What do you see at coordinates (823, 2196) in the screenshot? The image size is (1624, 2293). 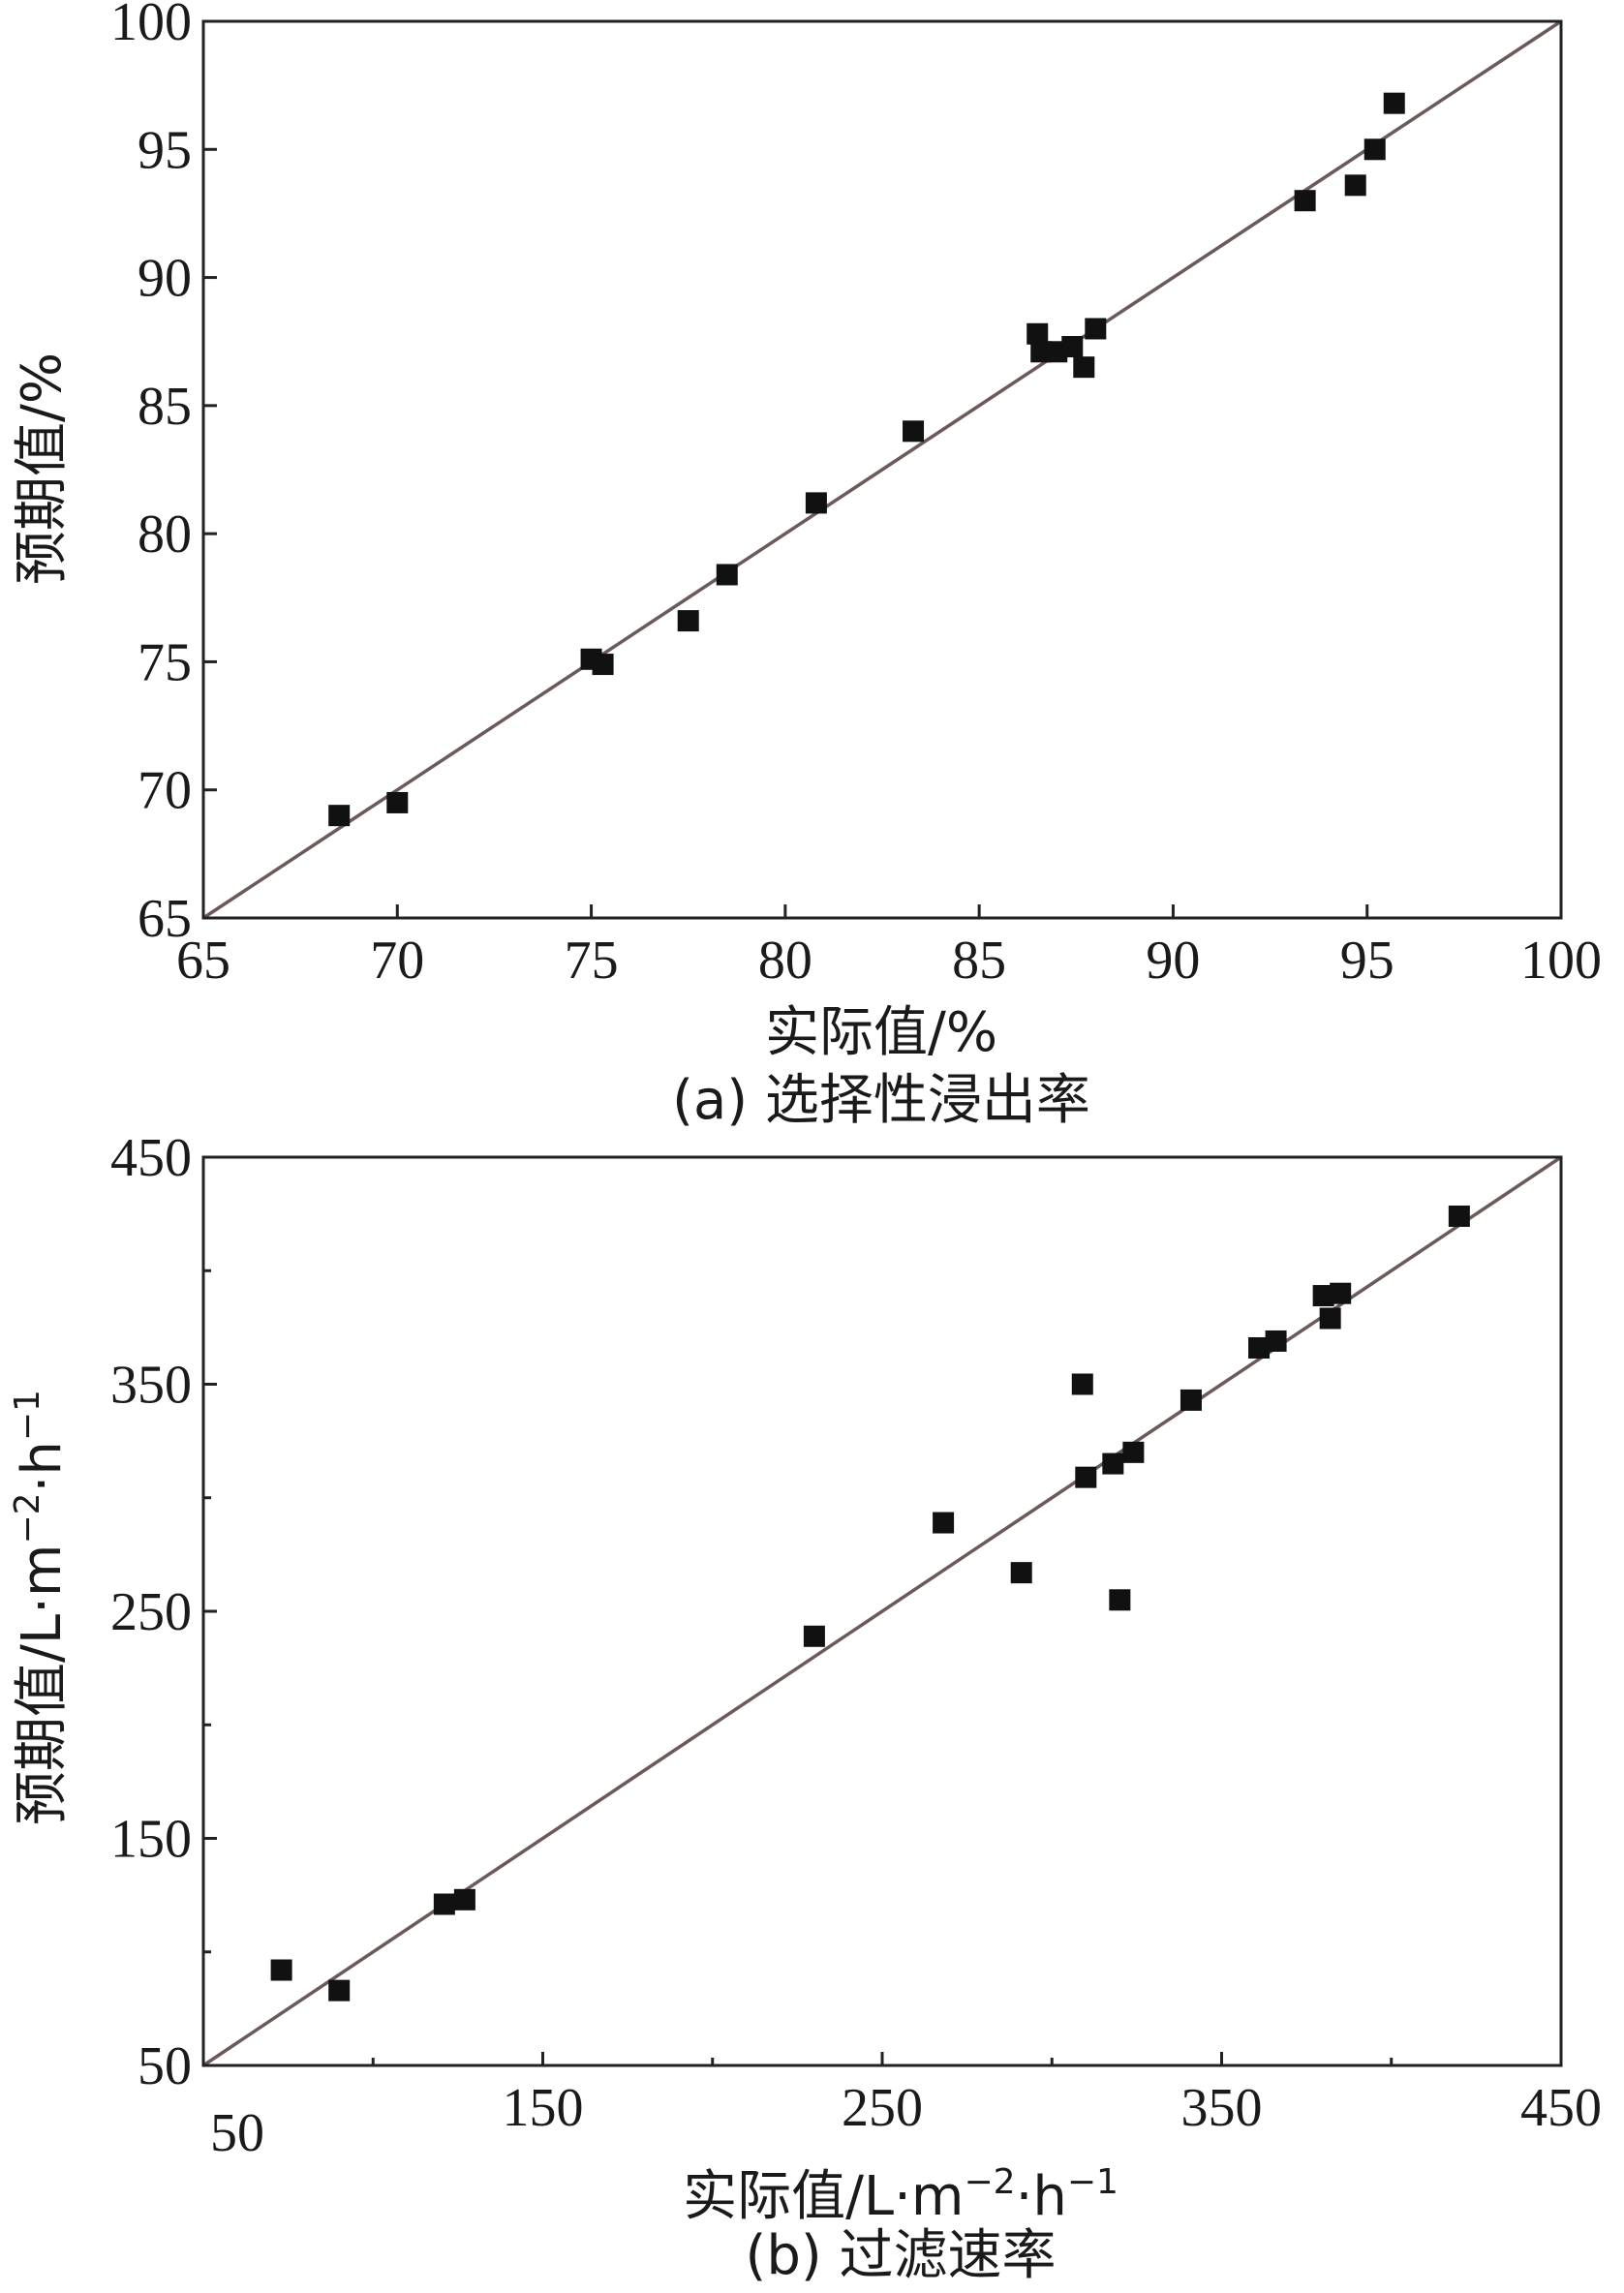 I see `panel-b-x-axis-label-base: 实际值/L·m` at bounding box center [823, 2196].